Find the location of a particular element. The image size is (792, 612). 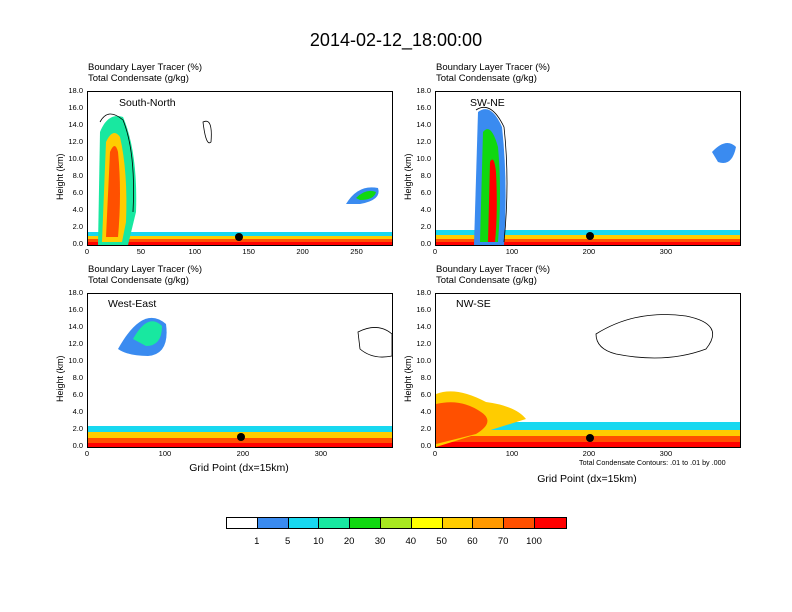

x-tick-label: 150 is located at coordinates (248, 251).